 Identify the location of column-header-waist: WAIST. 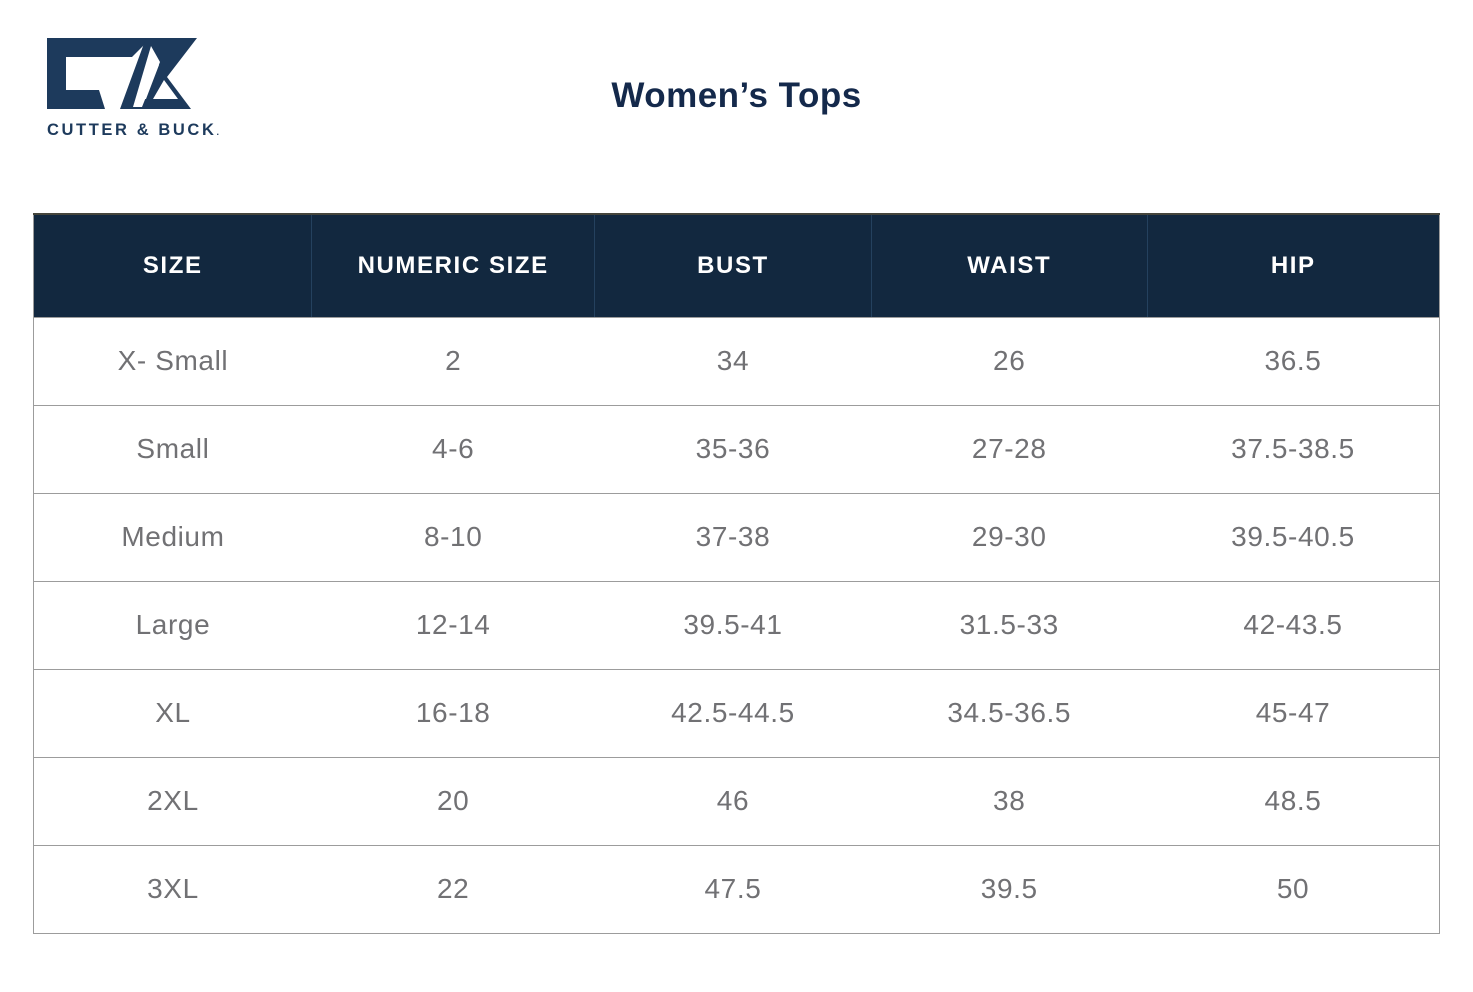
(1008, 266).